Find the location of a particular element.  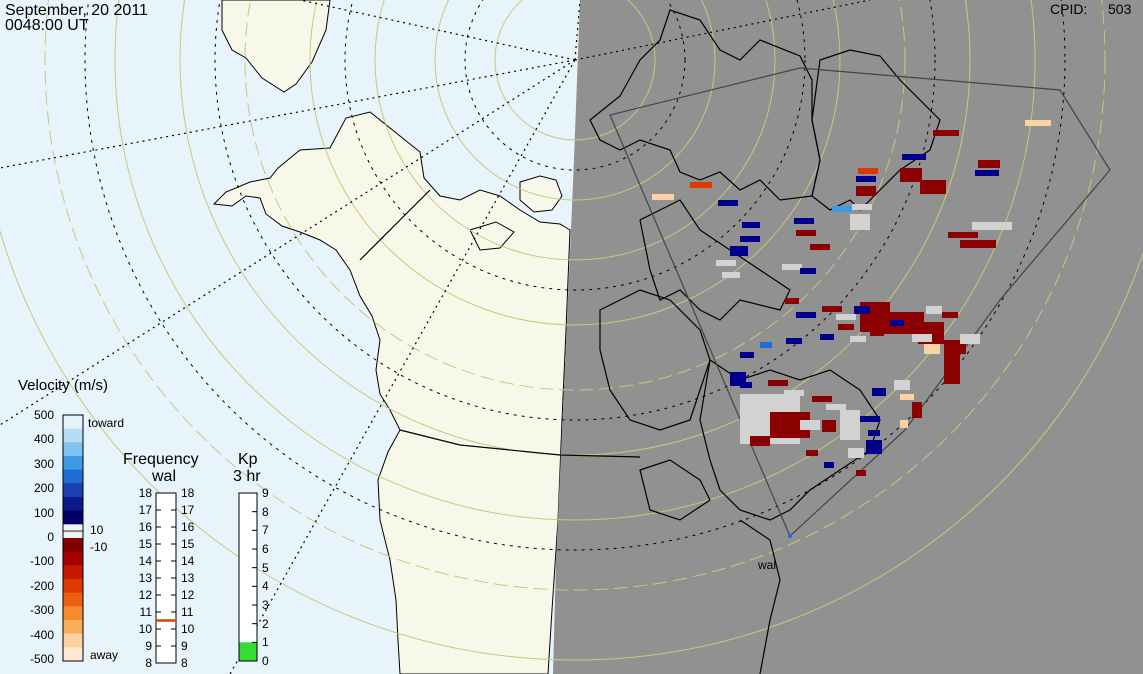

velocity-tick-label: 500 is located at coordinates (43, 415).